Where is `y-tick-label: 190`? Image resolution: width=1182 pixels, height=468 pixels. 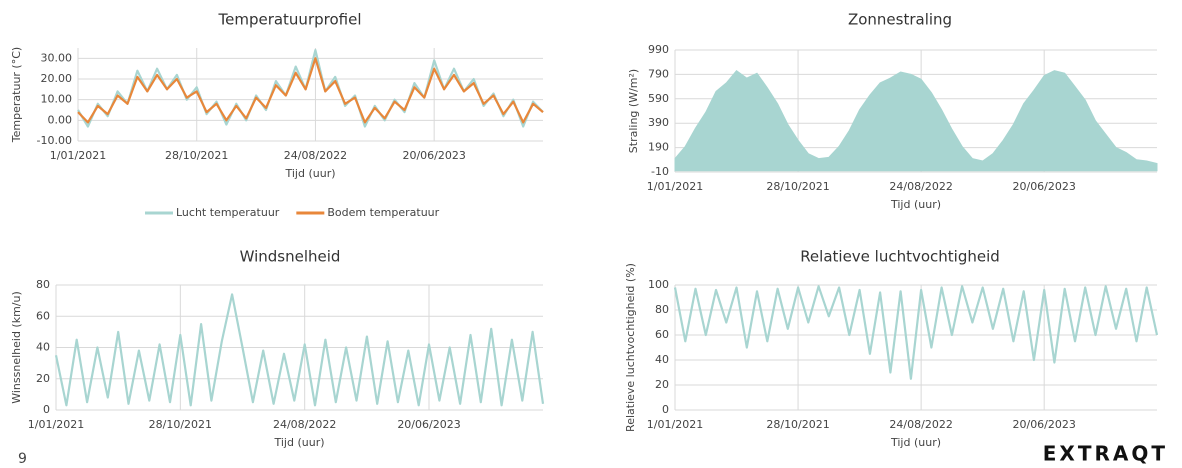 y-tick-label: 190 is located at coordinates (658, 147).